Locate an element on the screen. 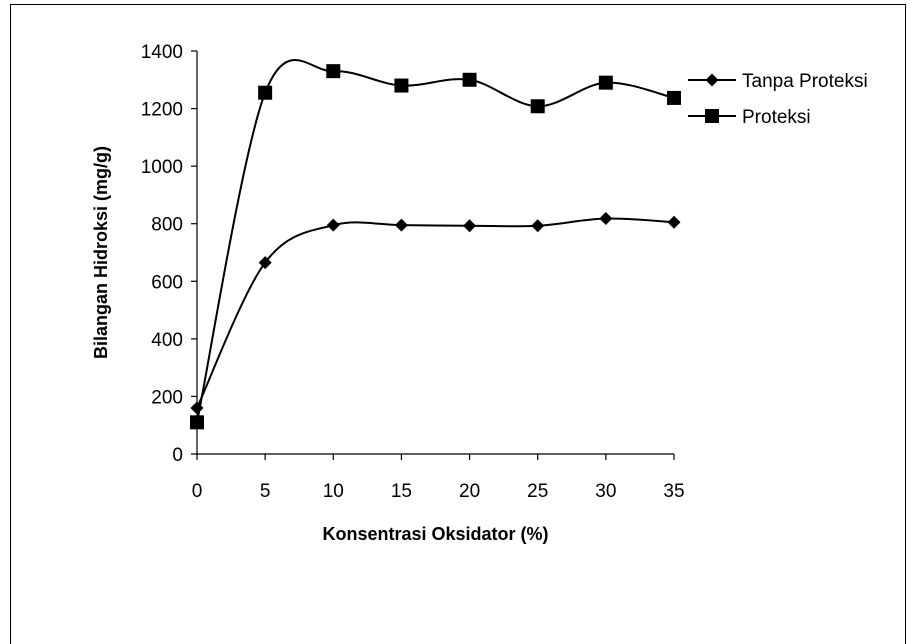 The image size is (912, 644). x-axis-title: Konsentrasi Oksidator (%) is located at coordinates (435, 534).